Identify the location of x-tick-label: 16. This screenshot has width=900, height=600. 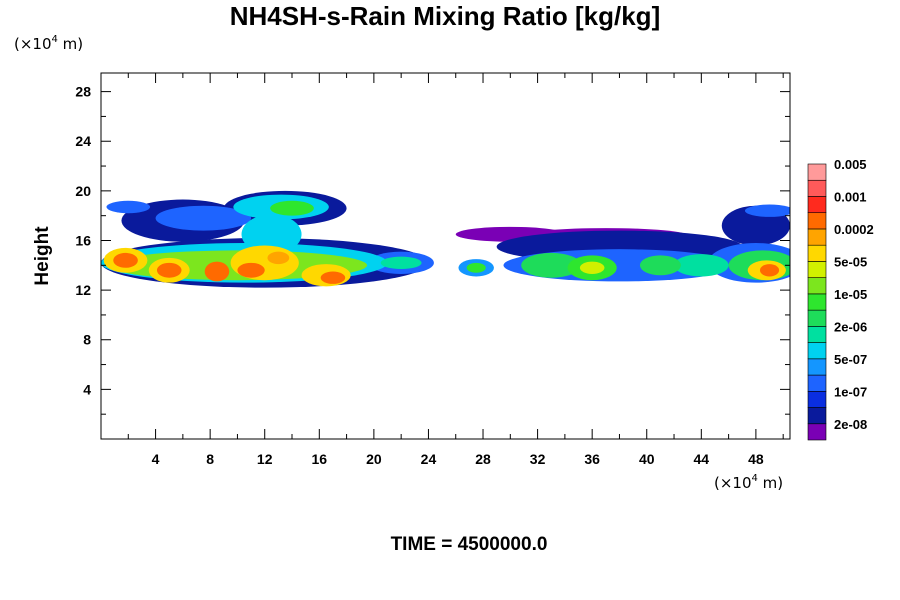
(320, 459).